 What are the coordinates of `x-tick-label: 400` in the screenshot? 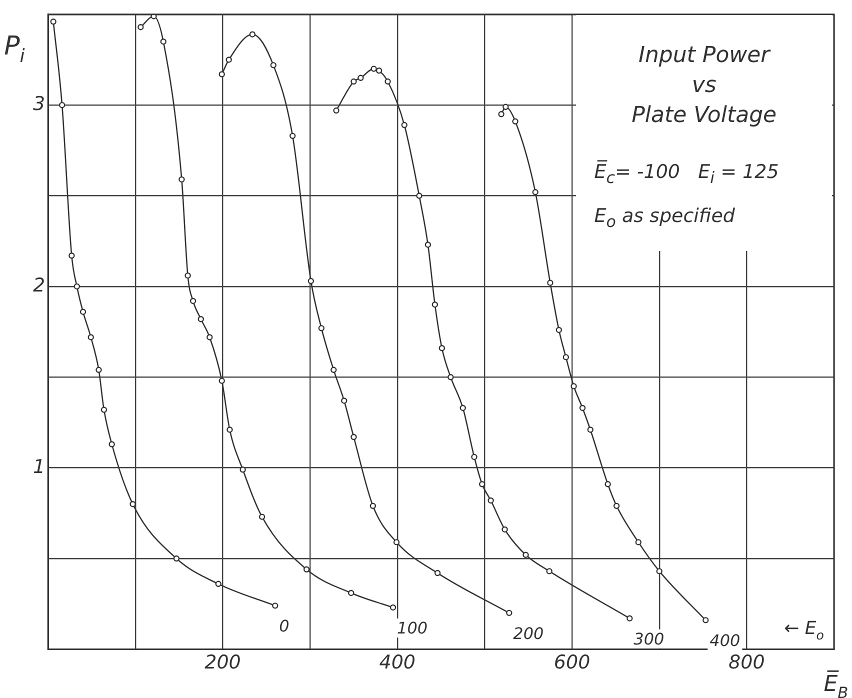 It's located at (397, 663).